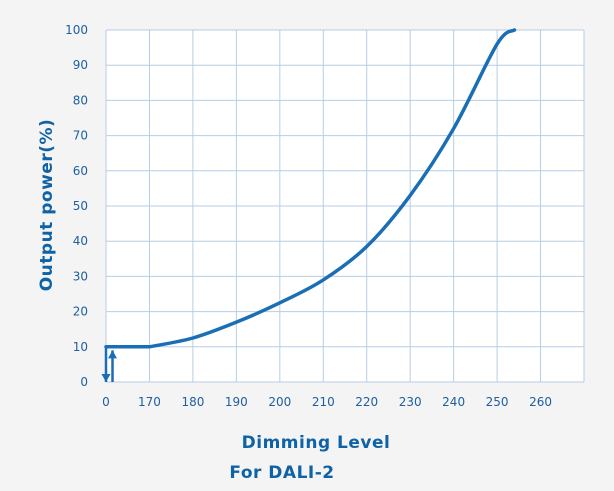 This screenshot has height=491, width=614. I want to click on y-axis-ticks: 0 10 20 30 40 50 60 70 80 90 100, so click(76, 206).